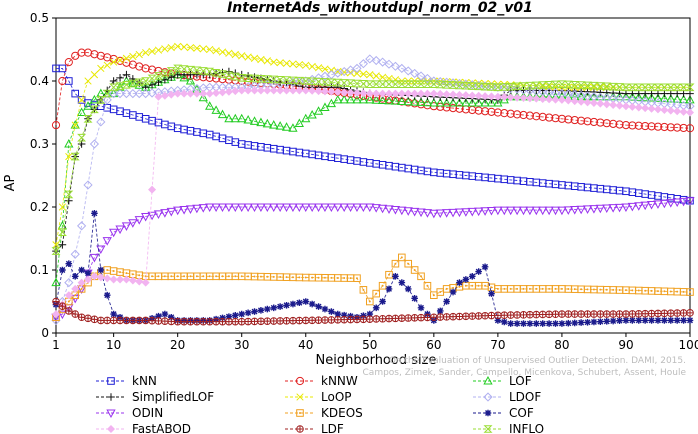 The width and height of the screenshot is (698, 434). What do you see at coordinates (126, 381) in the screenshot?
I see `legend-item-knn: kNN` at bounding box center [126, 381].